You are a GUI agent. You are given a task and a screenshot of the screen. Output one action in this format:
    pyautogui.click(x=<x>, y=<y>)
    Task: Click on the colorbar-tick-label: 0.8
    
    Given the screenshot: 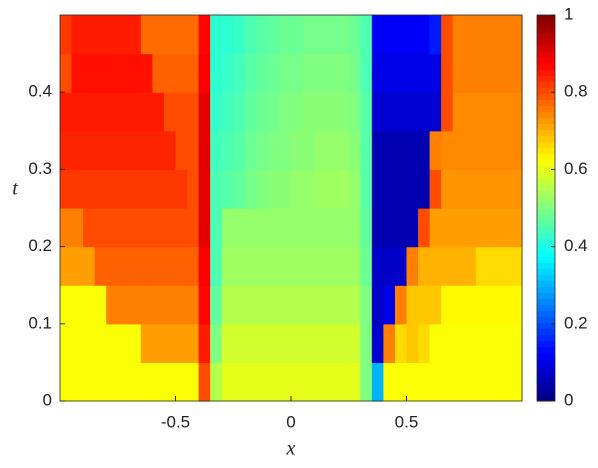 What is the action you would take?
    pyautogui.click(x=576, y=91)
    